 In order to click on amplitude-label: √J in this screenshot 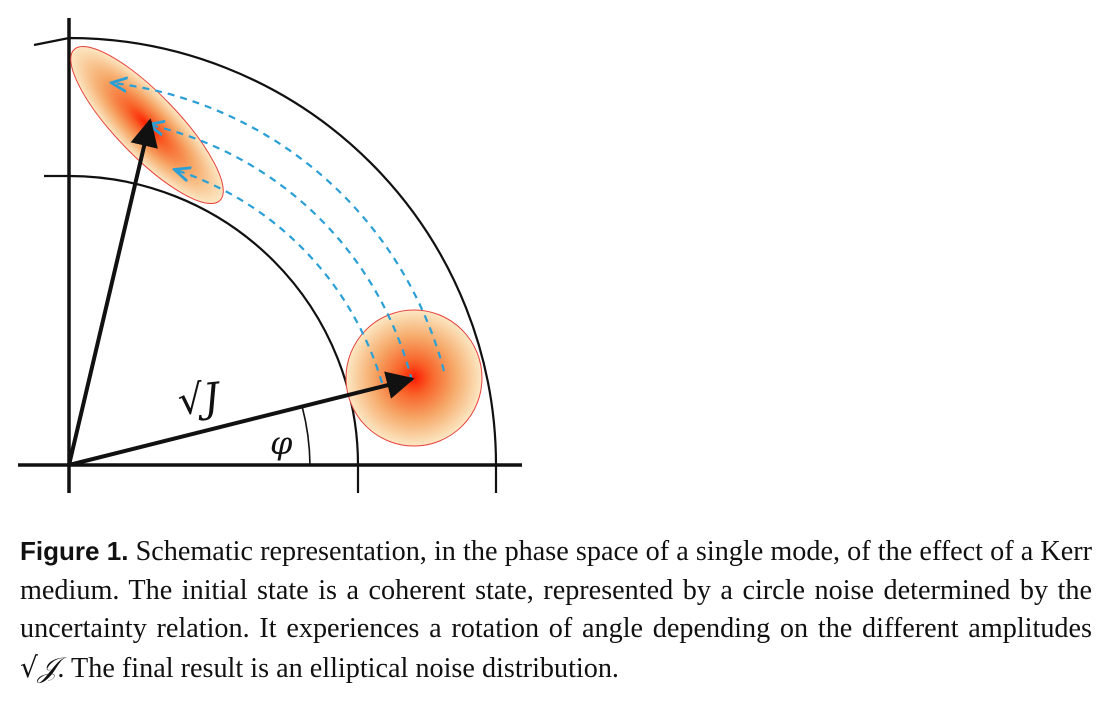, I will do `click(200, 399)`.